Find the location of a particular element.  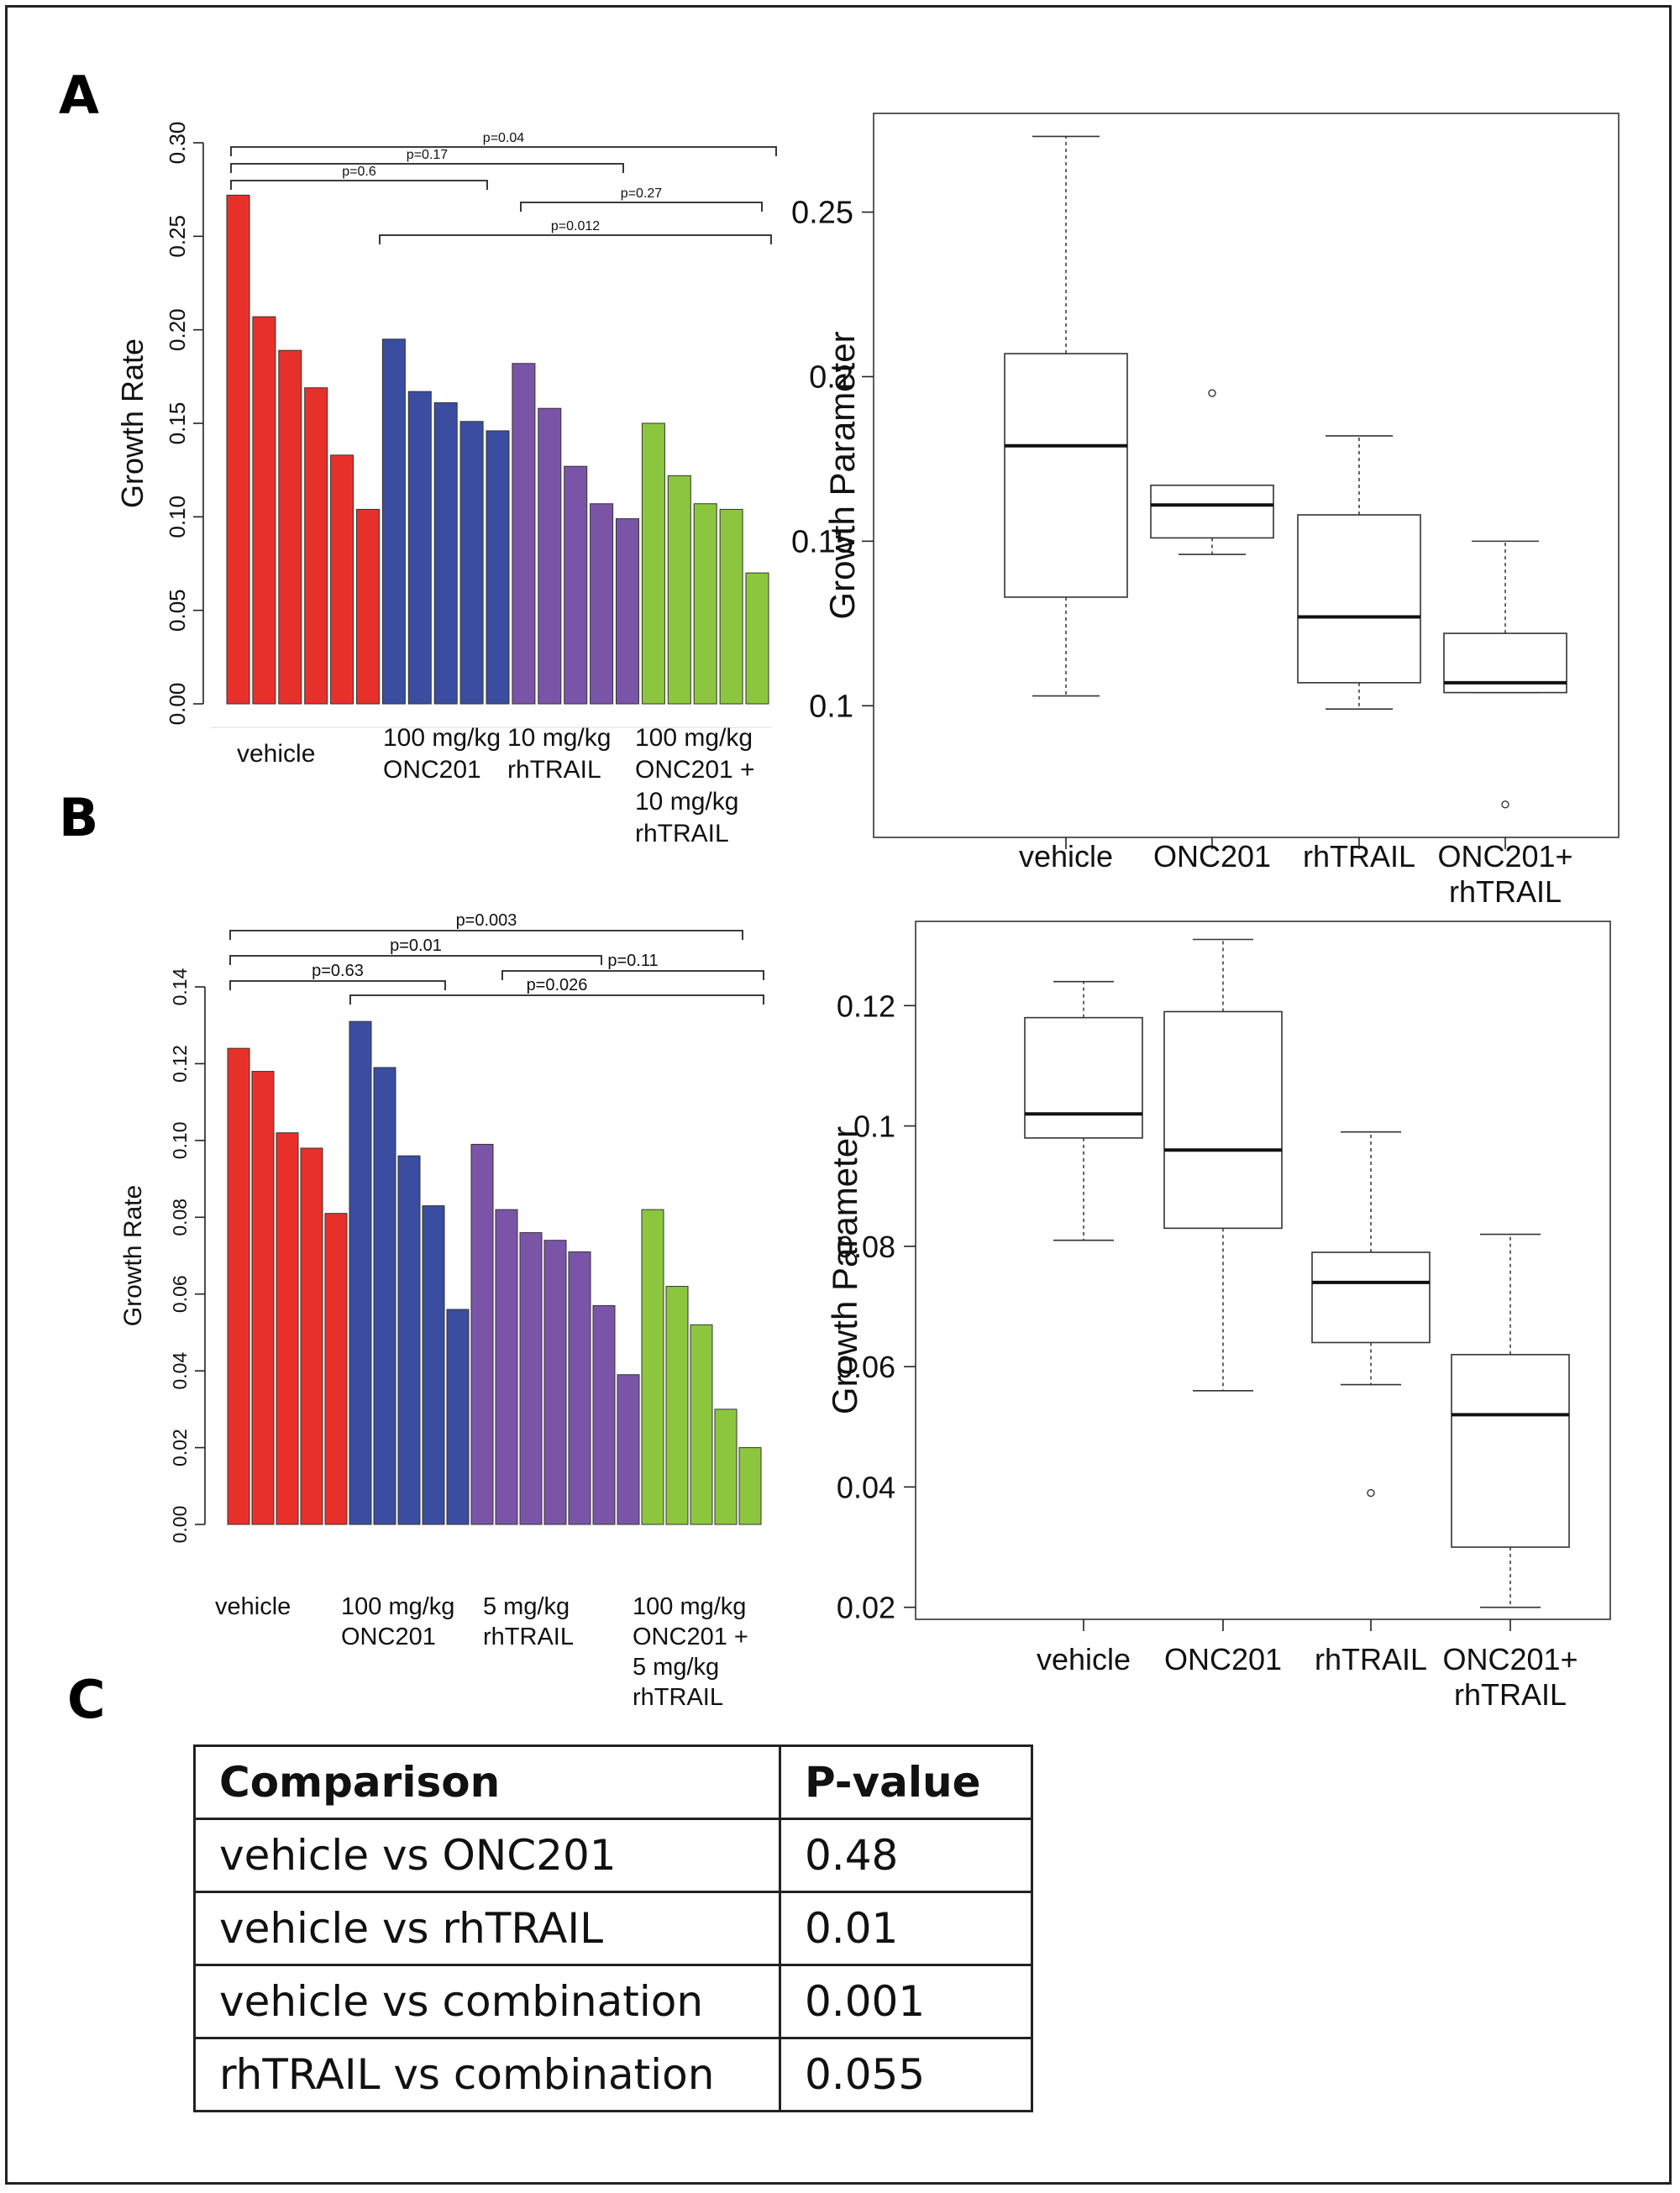

x-category-label: rhTRAIL is located at coordinates (1359, 856).